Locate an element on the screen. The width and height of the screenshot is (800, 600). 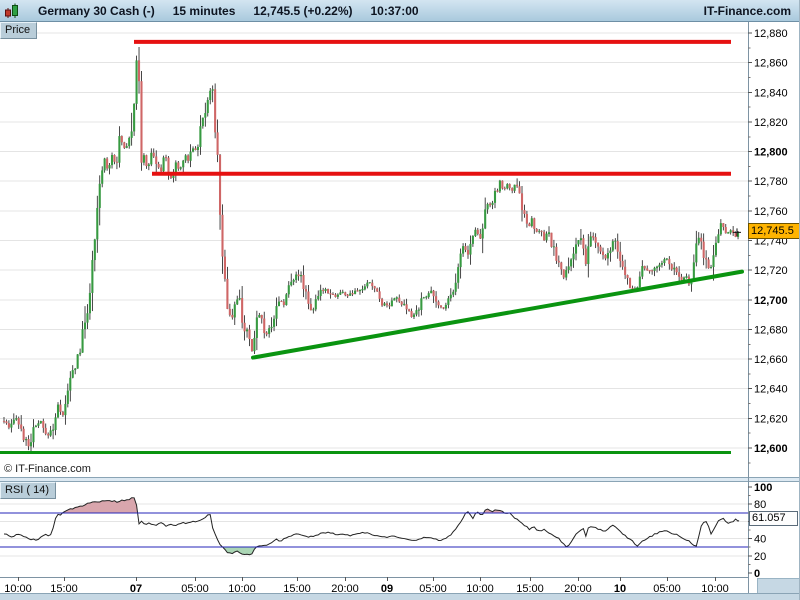
clock: 10:37:00 is located at coordinates (394, 10).